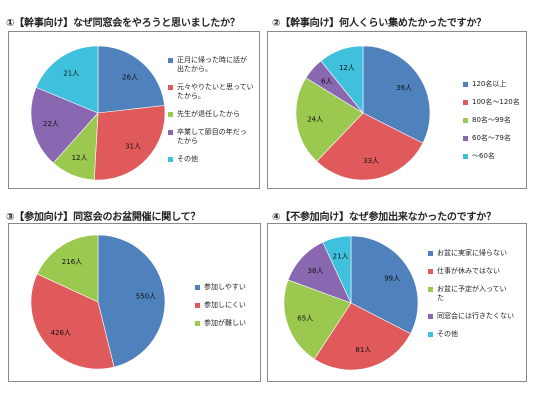  I want to click on chart-4-pie: 99人 81人 65人 38人 21人, so click(351, 303).